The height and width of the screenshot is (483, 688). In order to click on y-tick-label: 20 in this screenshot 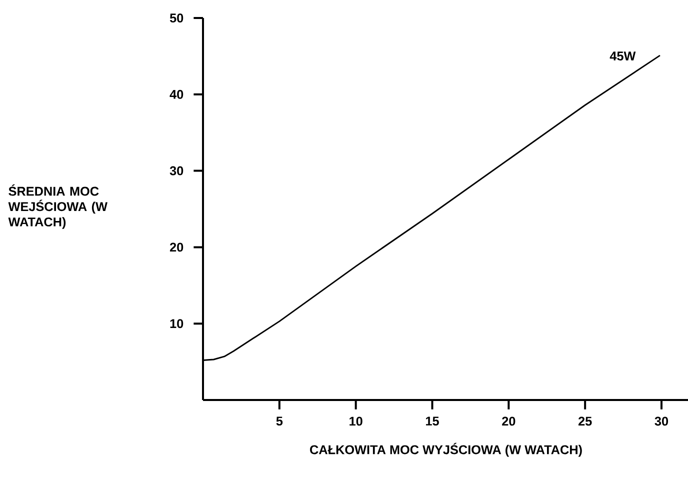, I will do `click(177, 247)`.